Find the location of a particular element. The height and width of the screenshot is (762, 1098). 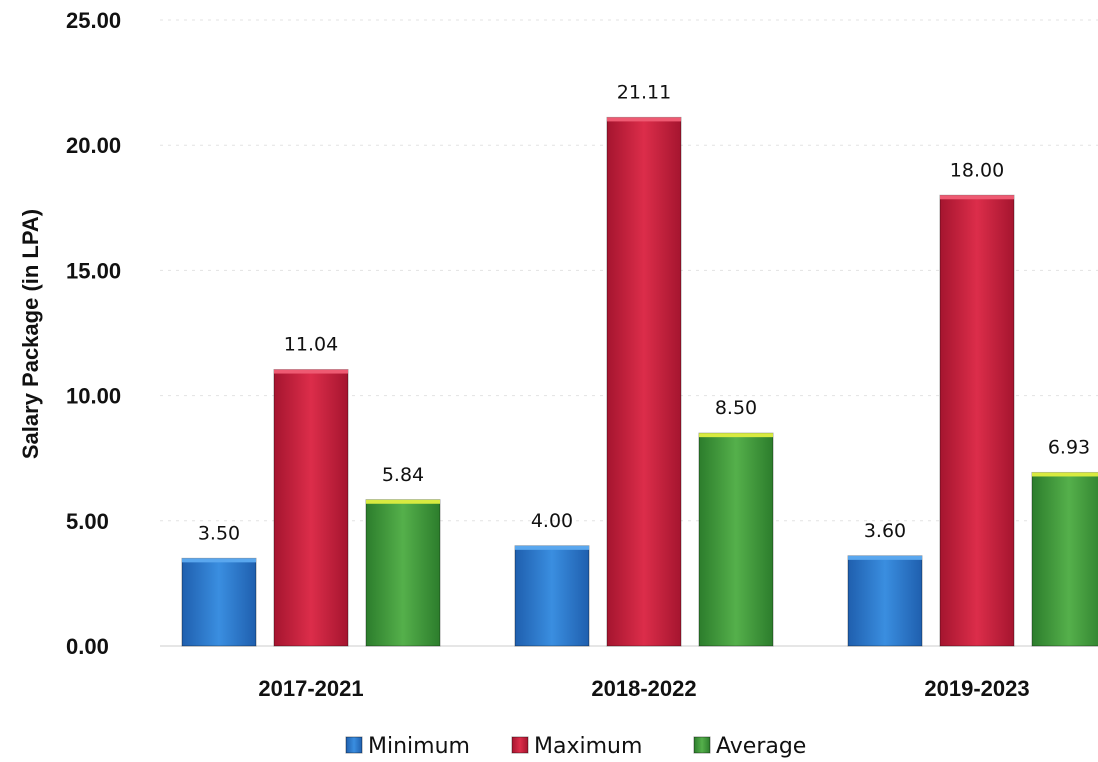

bar-maximum-2017-2021 is located at coordinates (311, 508).